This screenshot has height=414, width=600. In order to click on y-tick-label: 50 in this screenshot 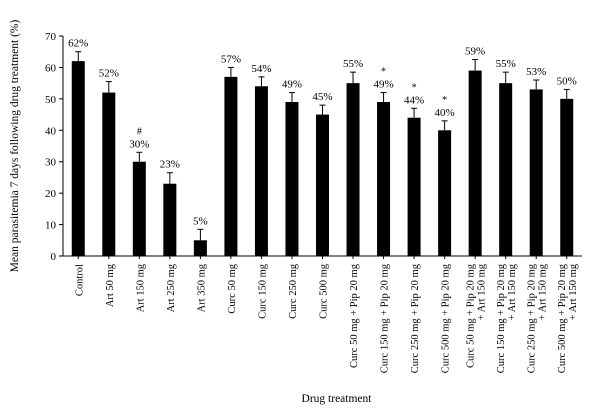, I will do `click(51, 100)`.